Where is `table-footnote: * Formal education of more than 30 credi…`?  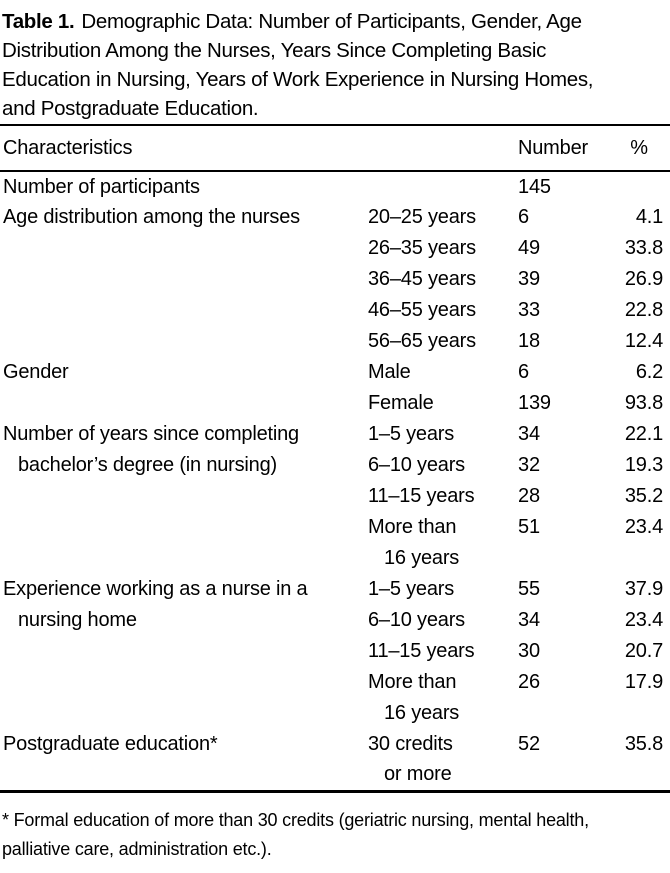
table-footnote: * Formal education of more than 30 credi… is located at coordinates (335, 835).